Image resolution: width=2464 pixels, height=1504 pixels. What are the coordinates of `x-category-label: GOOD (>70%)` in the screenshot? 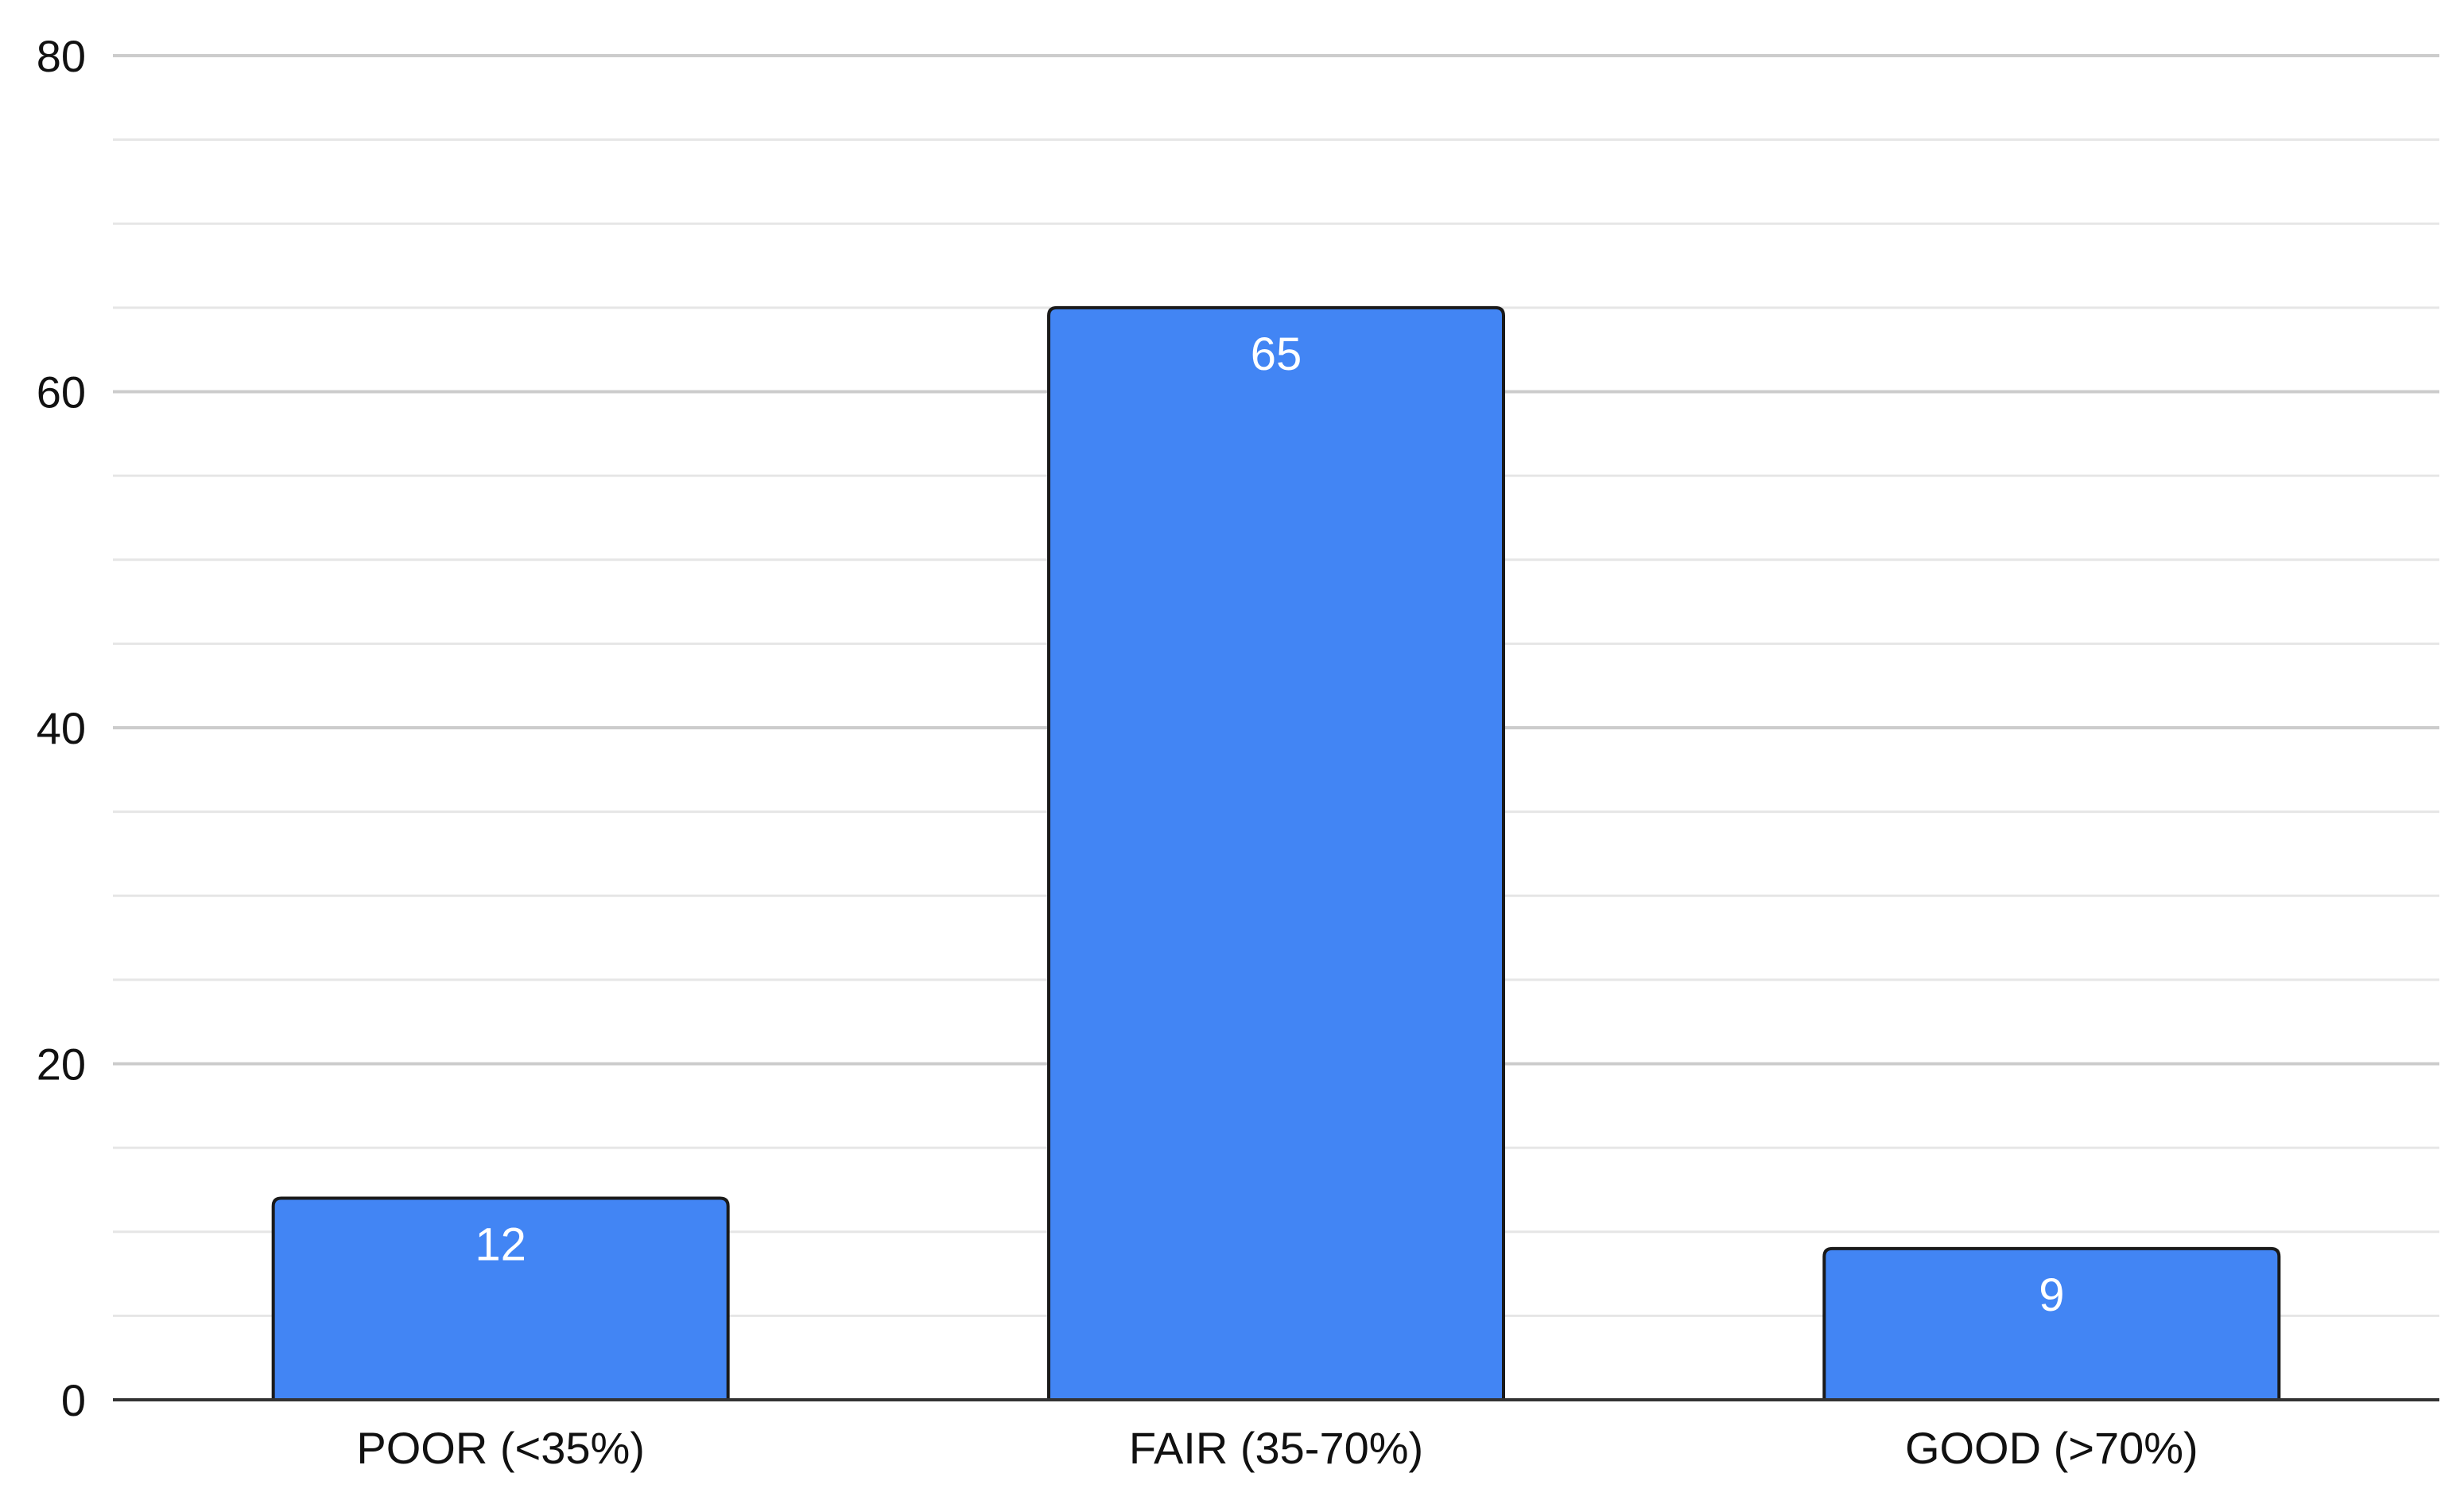 It's located at (2051, 1448).